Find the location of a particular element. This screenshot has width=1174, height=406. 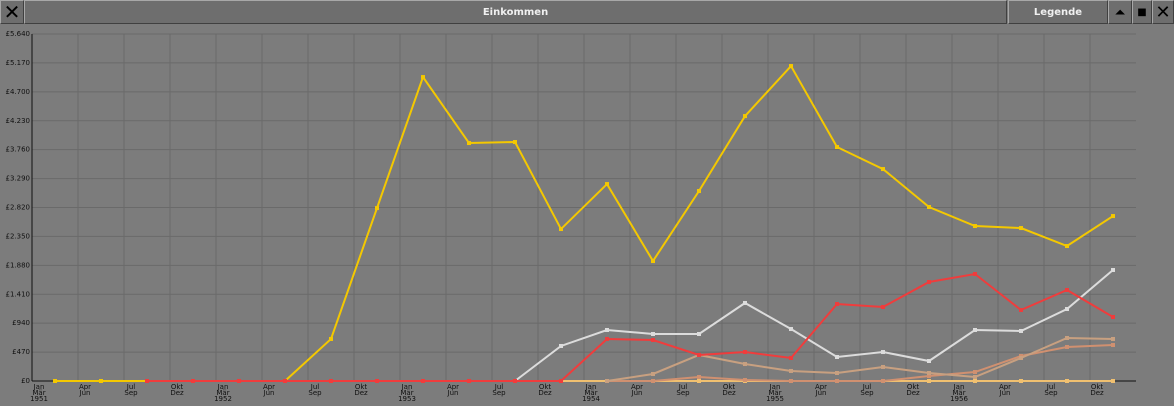

x-tick-label: 1956 is located at coordinates (959, 399).